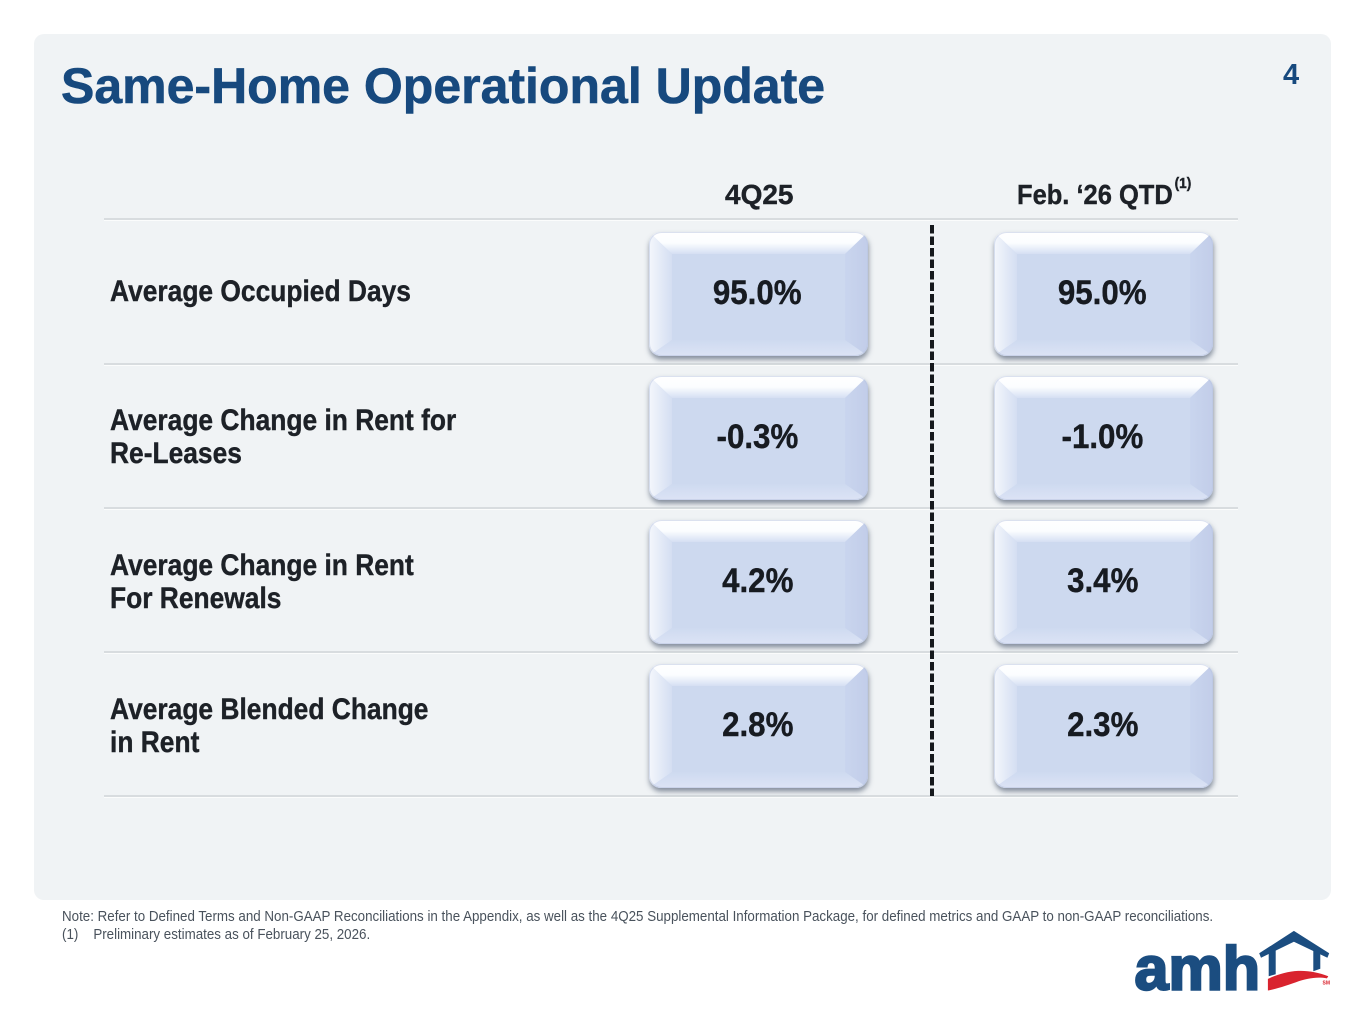  I want to click on svg-text: SM, so click(1327, 984).